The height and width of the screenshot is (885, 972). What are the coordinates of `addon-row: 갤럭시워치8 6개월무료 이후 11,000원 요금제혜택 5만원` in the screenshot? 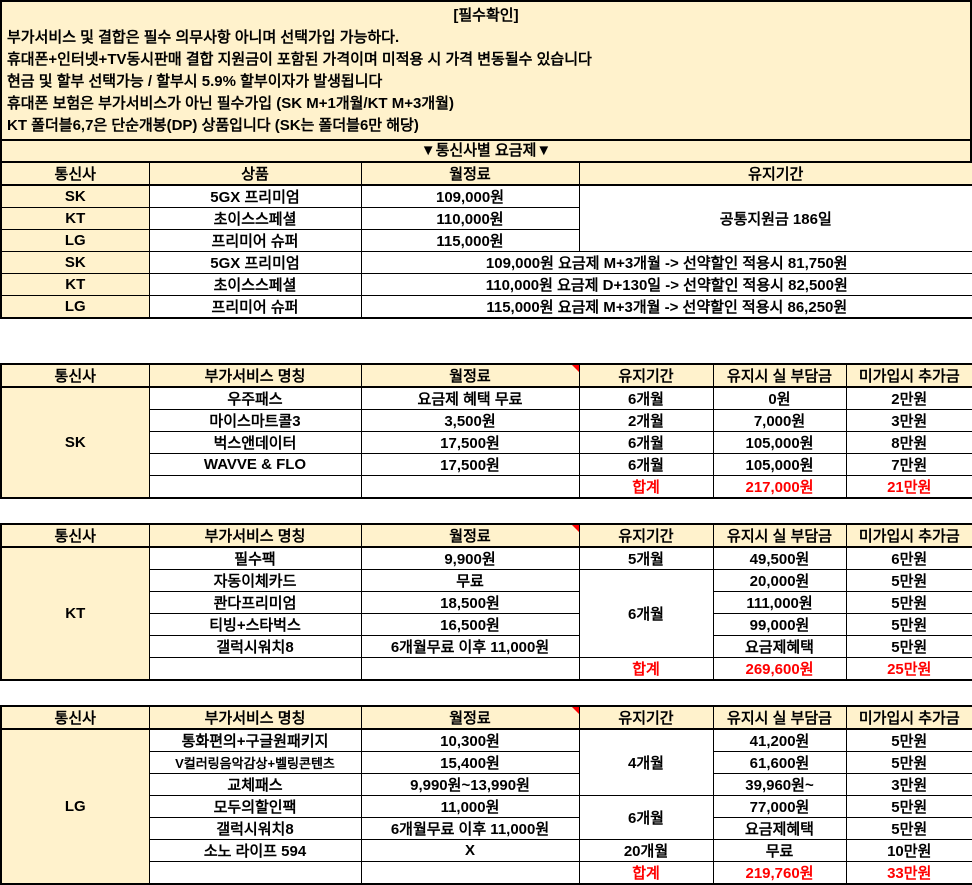 It's located at (486, 646).